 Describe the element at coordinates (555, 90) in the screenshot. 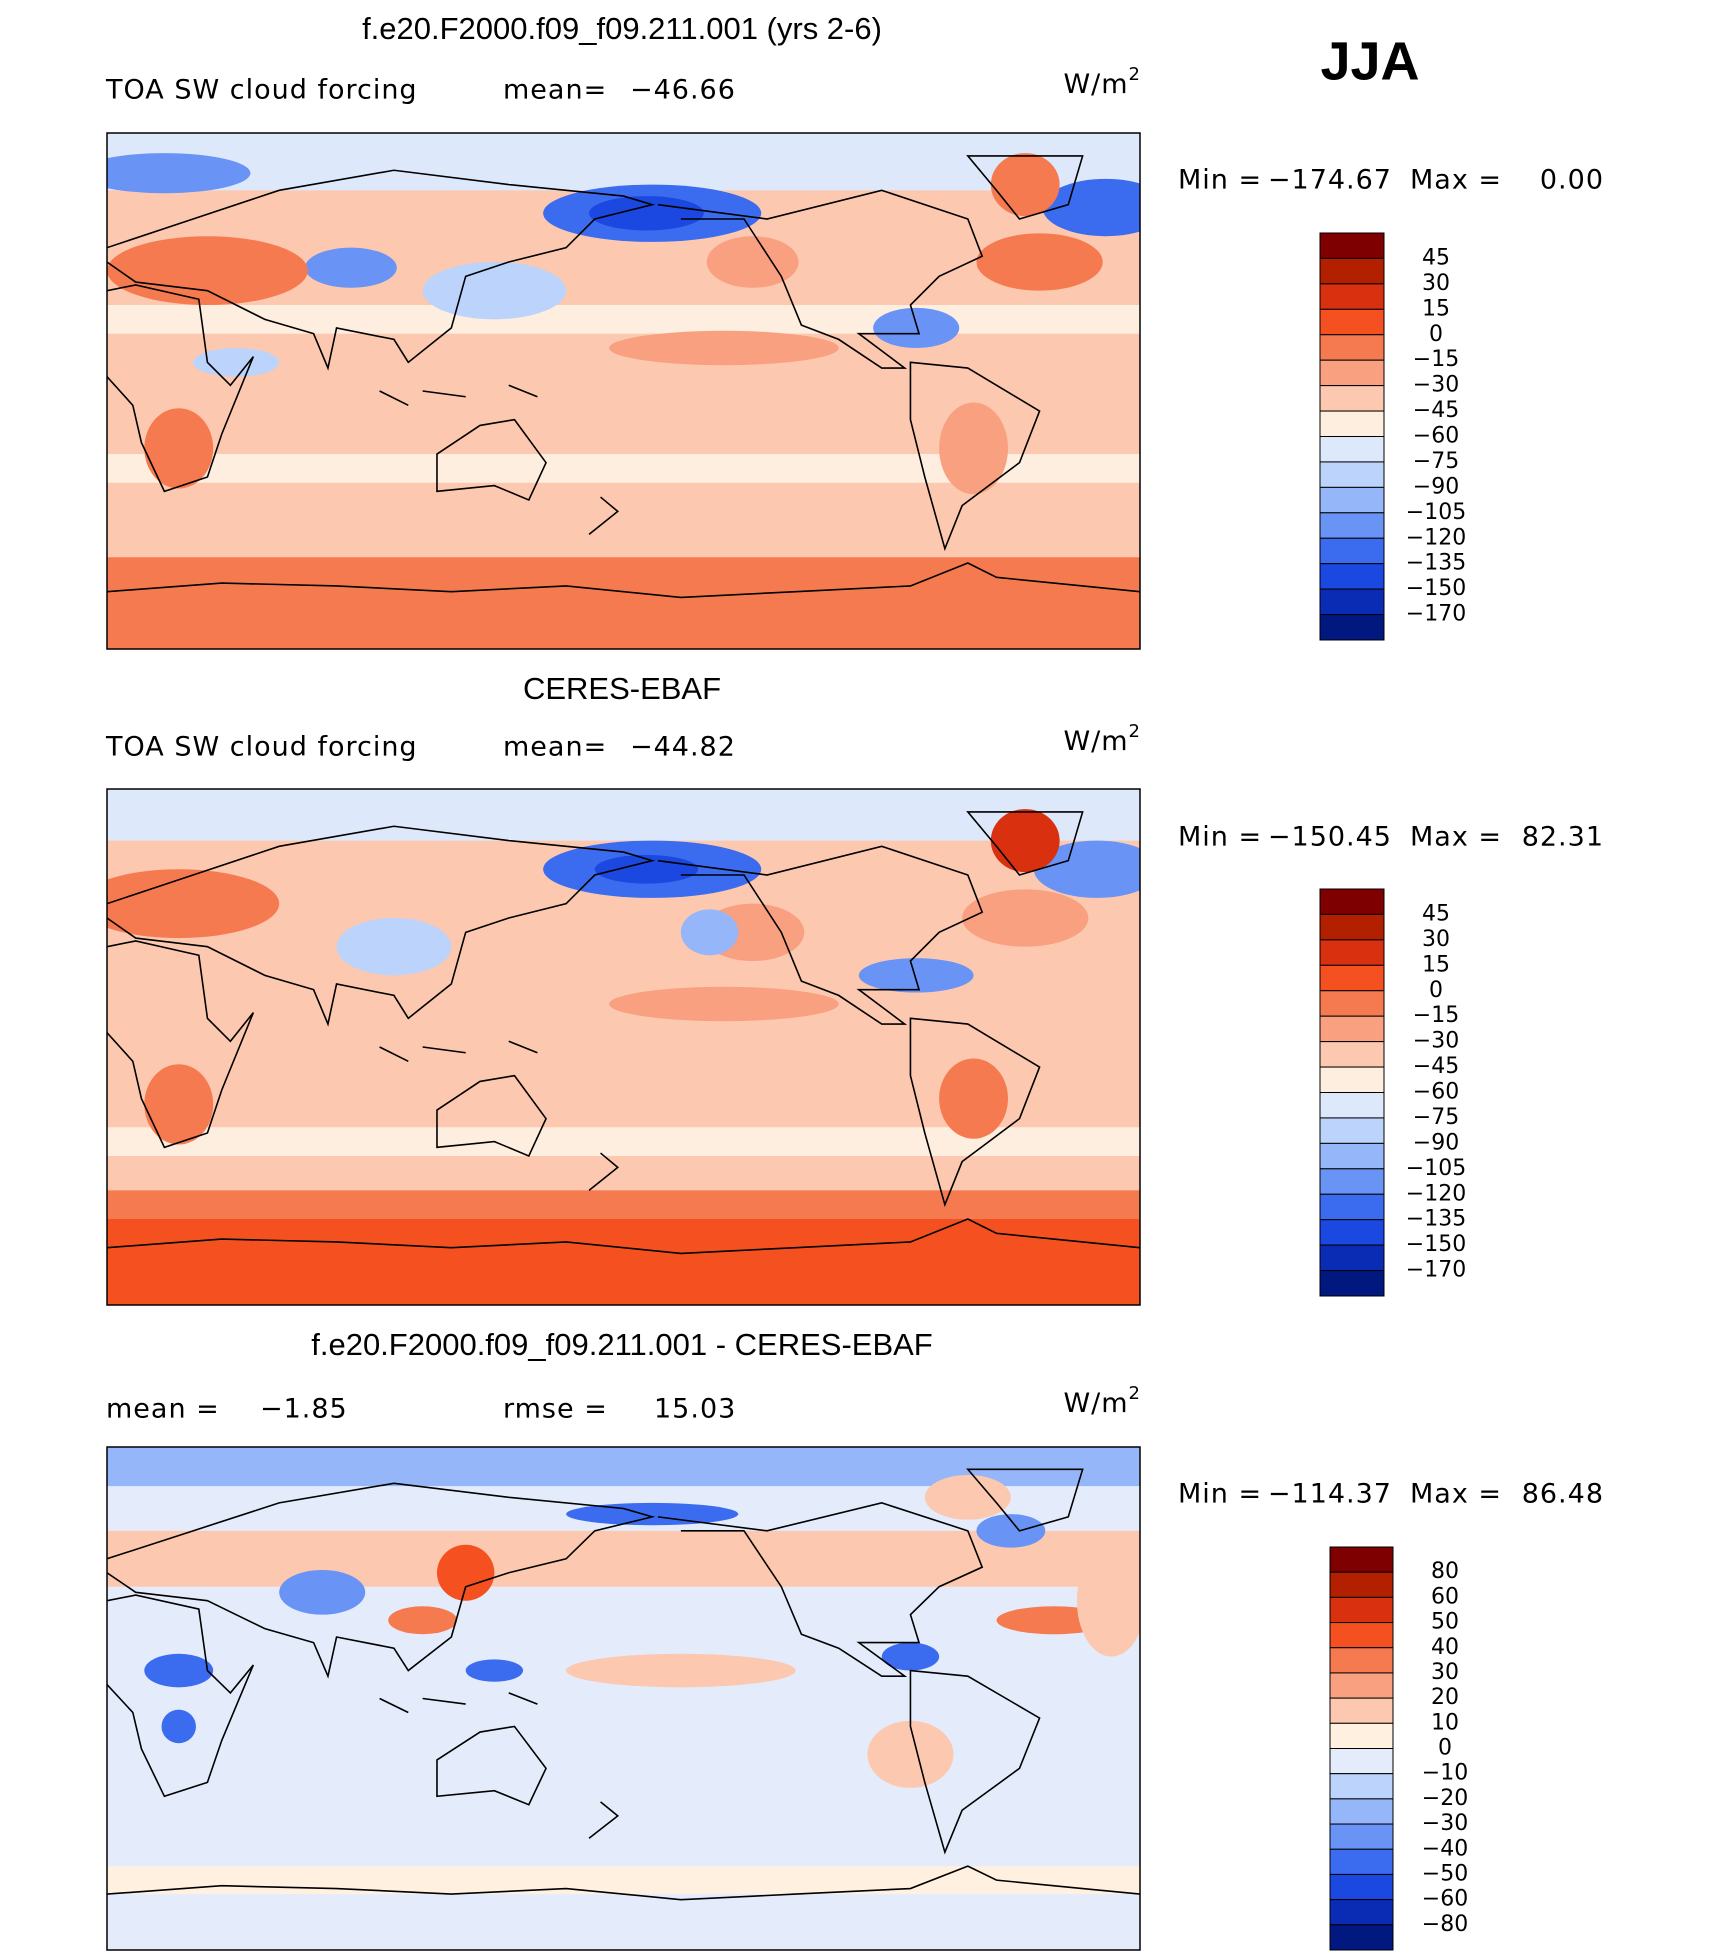

I see `stat-label: mean=` at that location.